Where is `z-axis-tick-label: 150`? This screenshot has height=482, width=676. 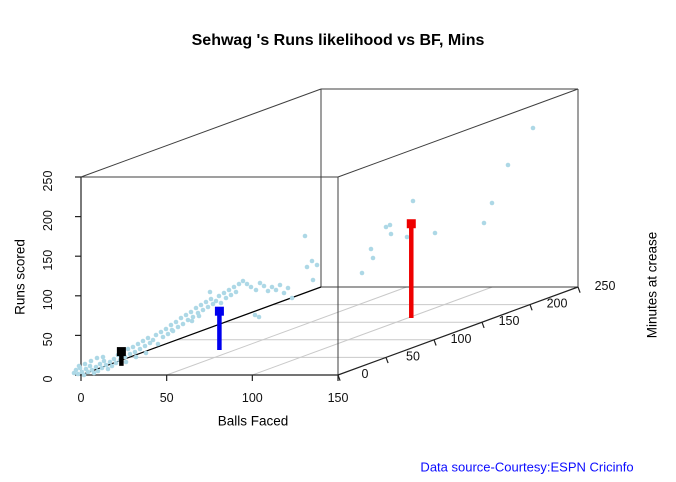 z-axis-tick-label: 150 is located at coordinates (509, 321).